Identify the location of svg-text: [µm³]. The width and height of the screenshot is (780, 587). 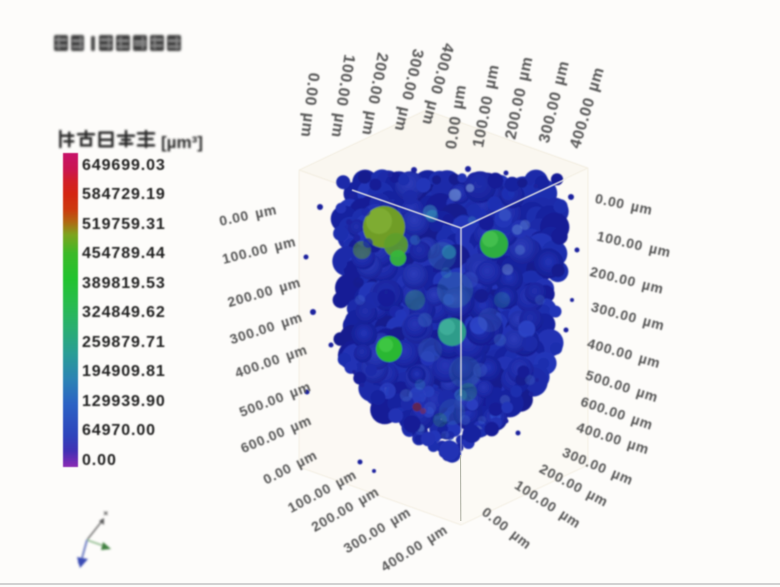
(182, 142).